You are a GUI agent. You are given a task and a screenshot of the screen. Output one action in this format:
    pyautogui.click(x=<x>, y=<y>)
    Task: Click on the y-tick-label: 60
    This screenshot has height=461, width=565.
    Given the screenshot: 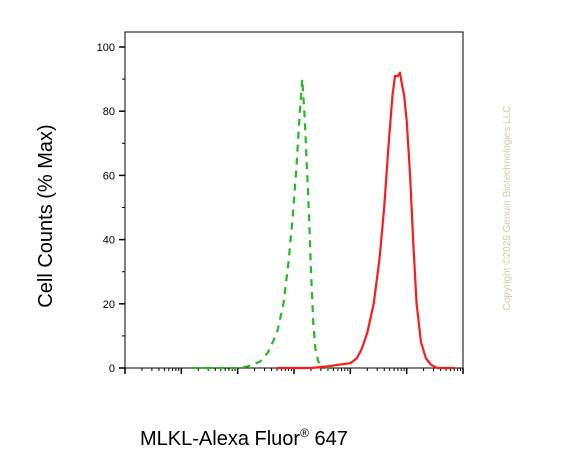 What is the action you would take?
    pyautogui.click(x=109, y=176)
    